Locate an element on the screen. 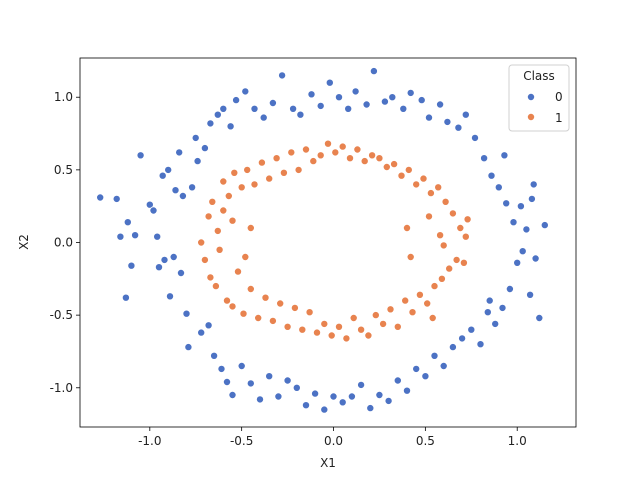 This screenshot has width=640, height=480. legend-title: Class is located at coordinates (539, 76).